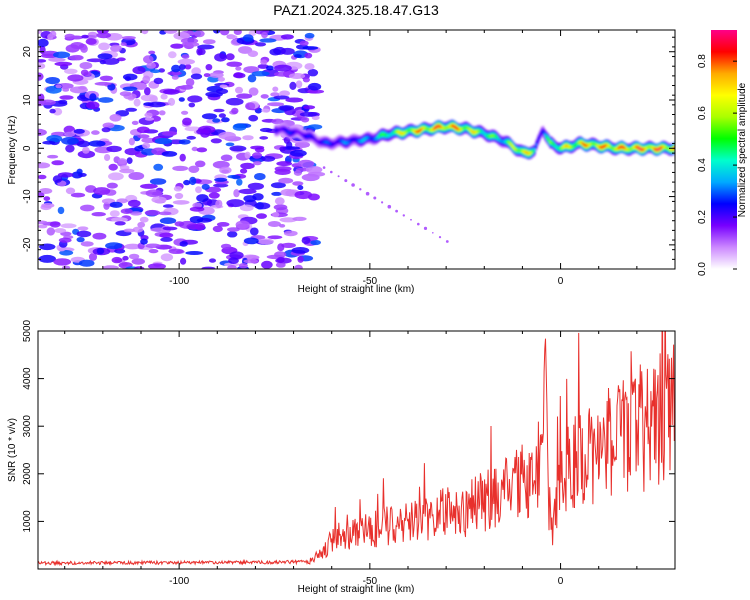  I want to click on x-tick-label: 0, so click(561, 581).